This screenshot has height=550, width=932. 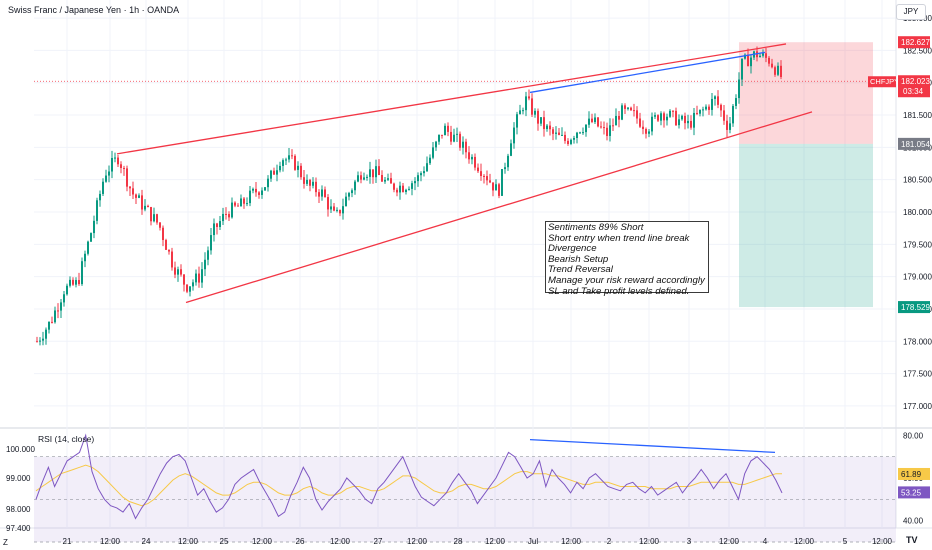 What do you see at coordinates (845, 541) in the screenshot?
I see `time-tick-label: 5` at bounding box center [845, 541].